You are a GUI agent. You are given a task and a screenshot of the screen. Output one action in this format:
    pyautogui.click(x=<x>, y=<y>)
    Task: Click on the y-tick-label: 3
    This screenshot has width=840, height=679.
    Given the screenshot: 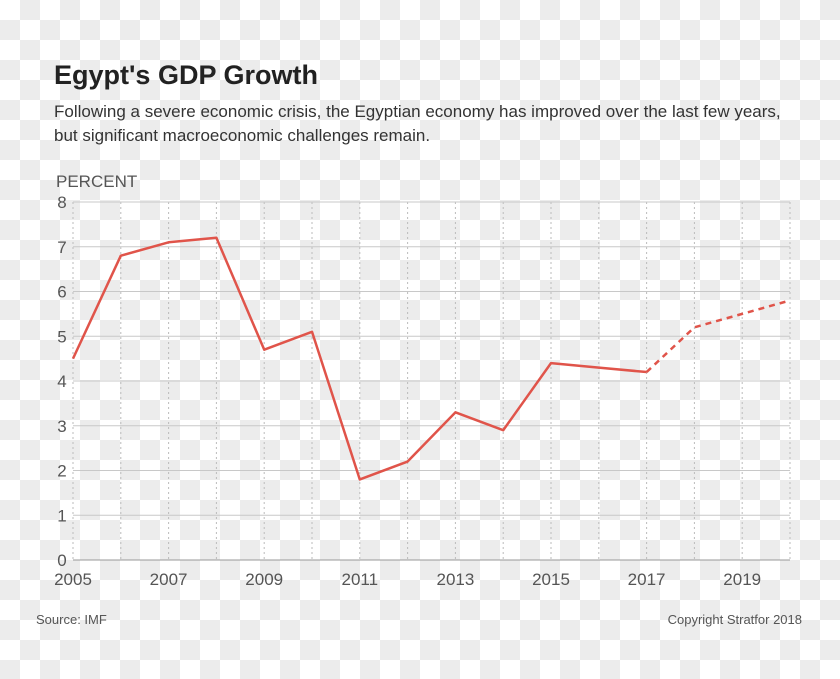 What is the action you would take?
    pyautogui.click(x=61, y=426)
    